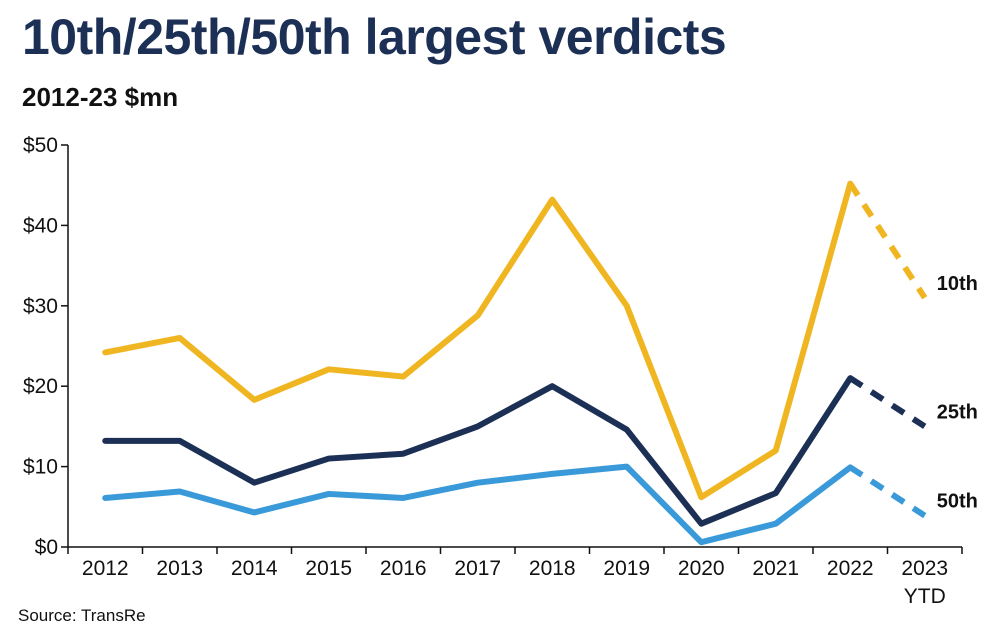 The image size is (1000, 642). Describe the element at coordinates (40, 386) in the screenshot. I see `y-tick-label: $20` at that location.